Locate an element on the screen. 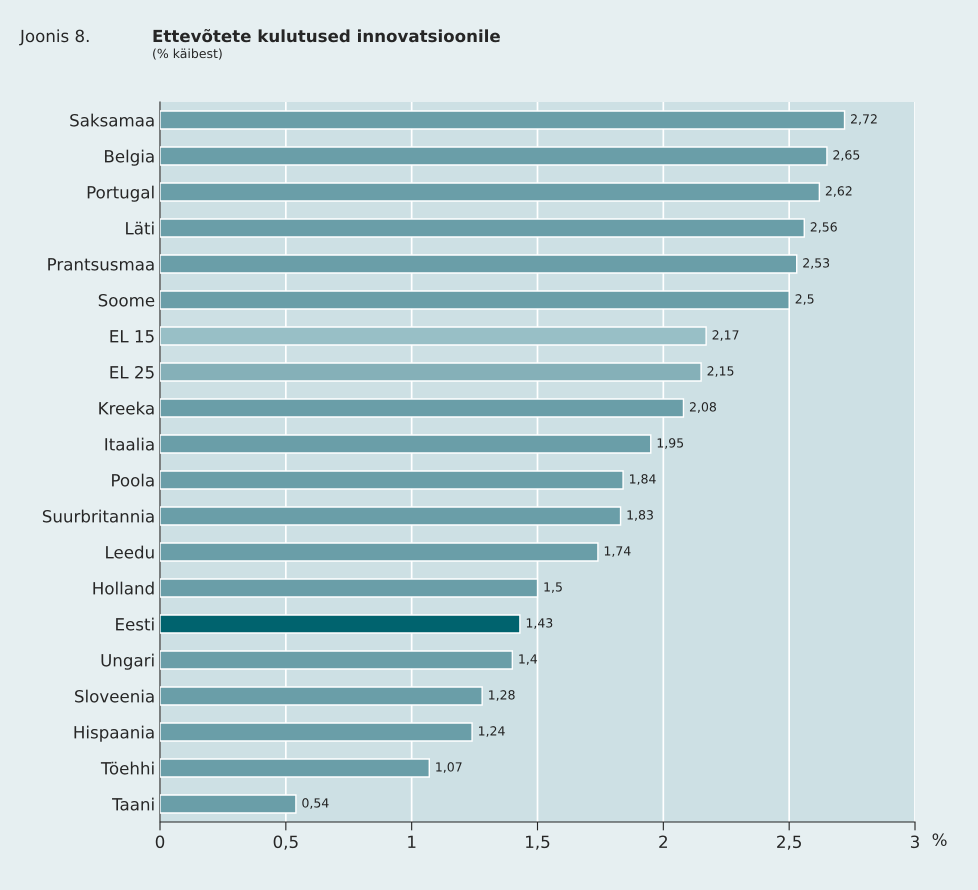 This screenshot has height=890, width=978. data-label: 1,74 is located at coordinates (617, 551).